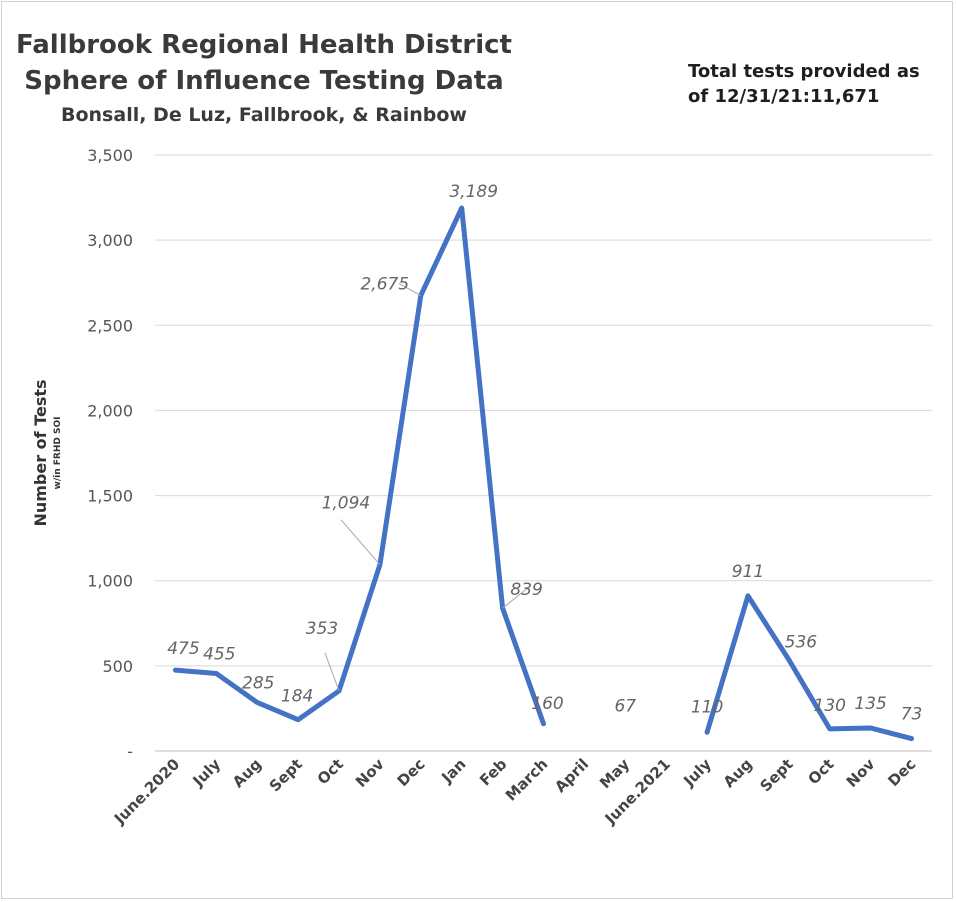  Describe the element at coordinates (625, 707) in the screenshot. I see `data-label: 67` at that location.